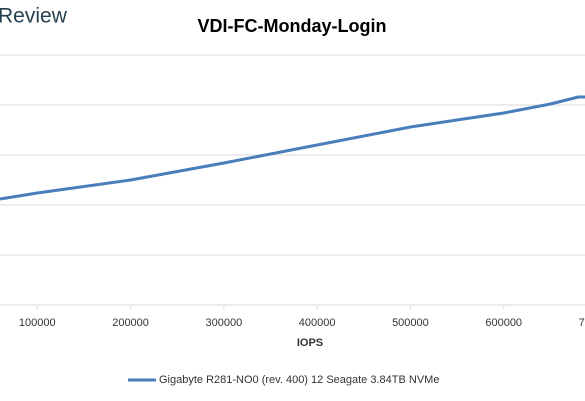 This screenshot has width=585, height=401. What do you see at coordinates (223, 323) in the screenshot?
I see `x-tick-label: 300000` at bounding box center [223, 323].